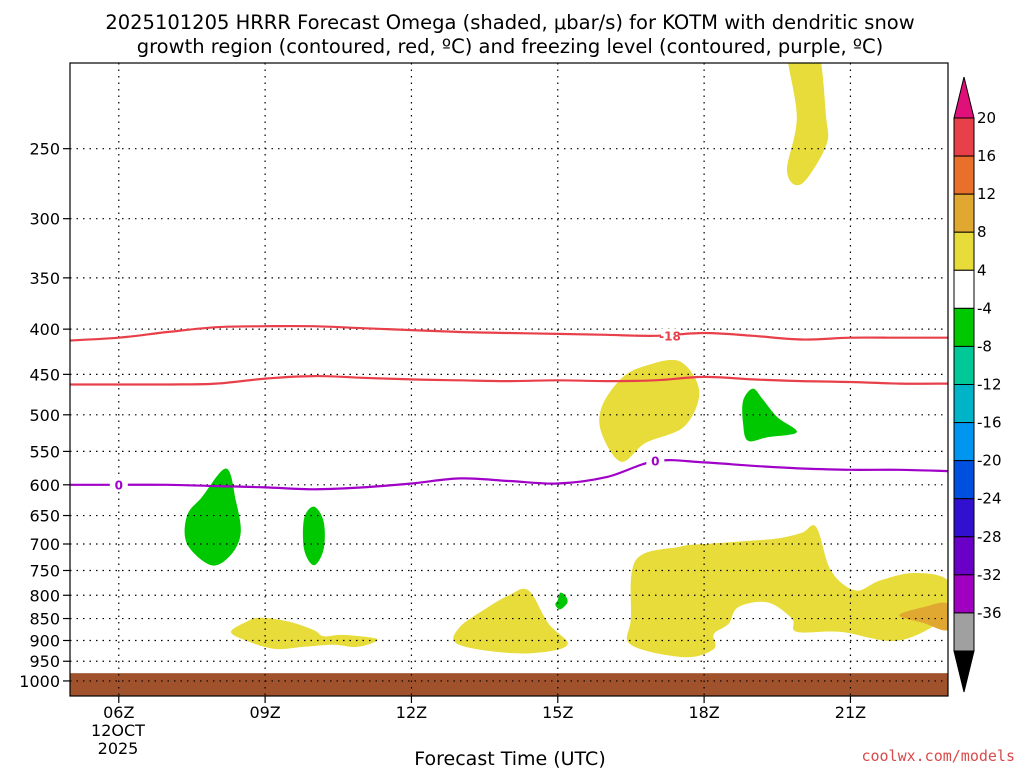  Describe the element at coordinates (964, 671) in the screenshot. I see `colorbar-bottom-arrow` at that location.